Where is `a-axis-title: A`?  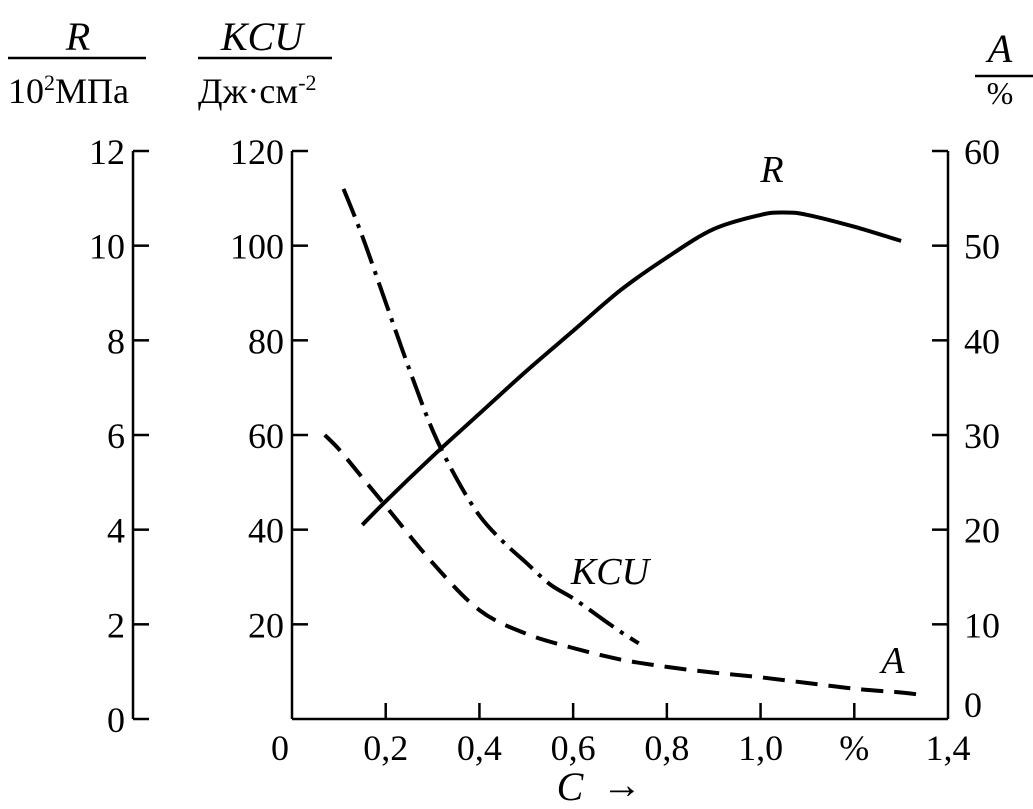
a-axis-title: A is located at coordinates (999, 48).